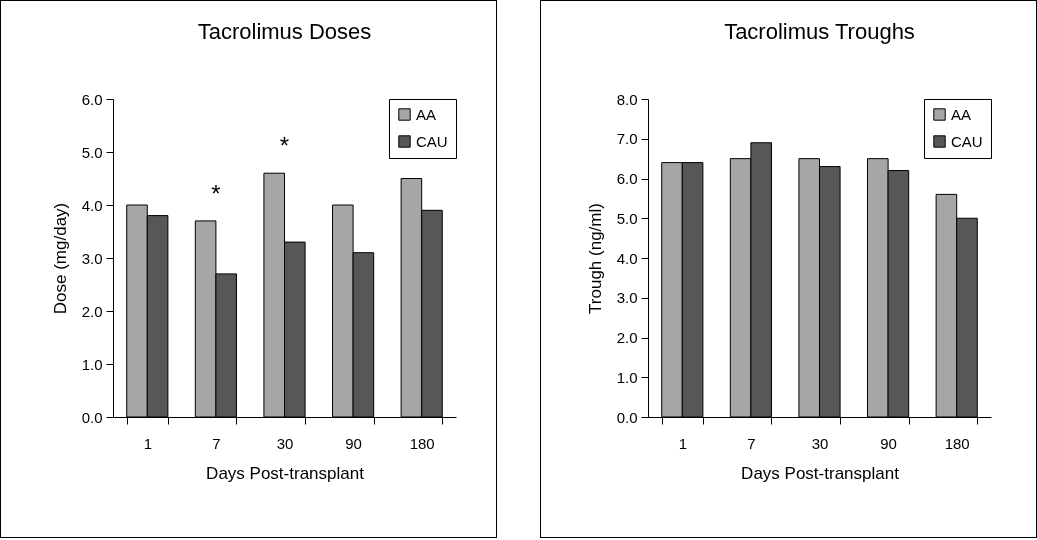  What do you see at coordinates (284, 31) in the screenshot?
I see `chart-title: Tacrolimus Doses` at bounding box center [284, 31].